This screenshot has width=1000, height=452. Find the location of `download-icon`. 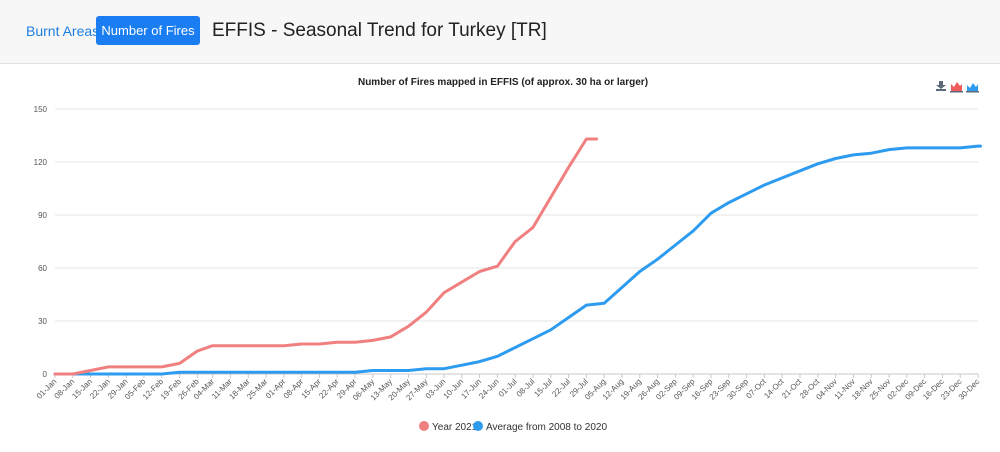

download-icon is located at coordinates (941, 86).